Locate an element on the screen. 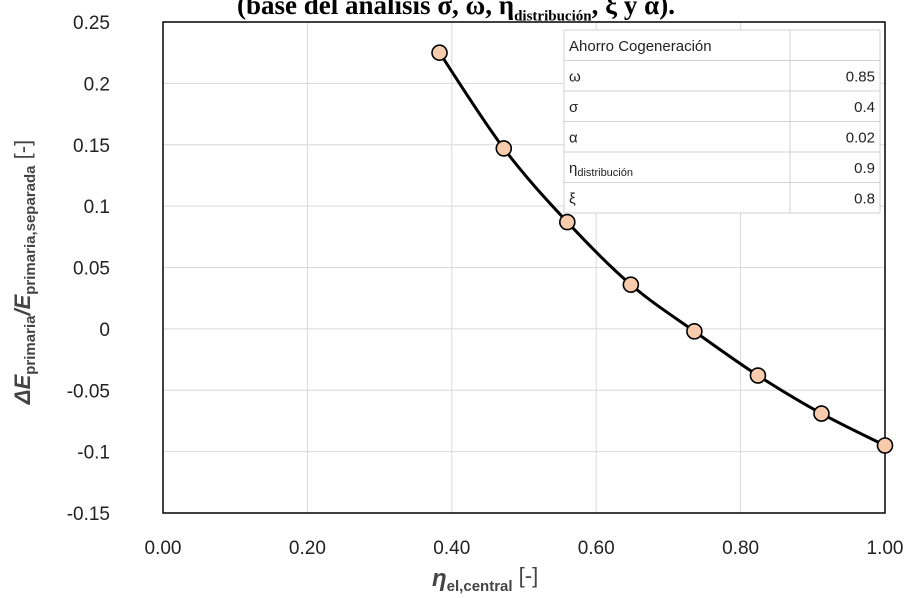 The image size is (912, 598). y-tick-label: -0.15 is located at coordinates (88, 514).